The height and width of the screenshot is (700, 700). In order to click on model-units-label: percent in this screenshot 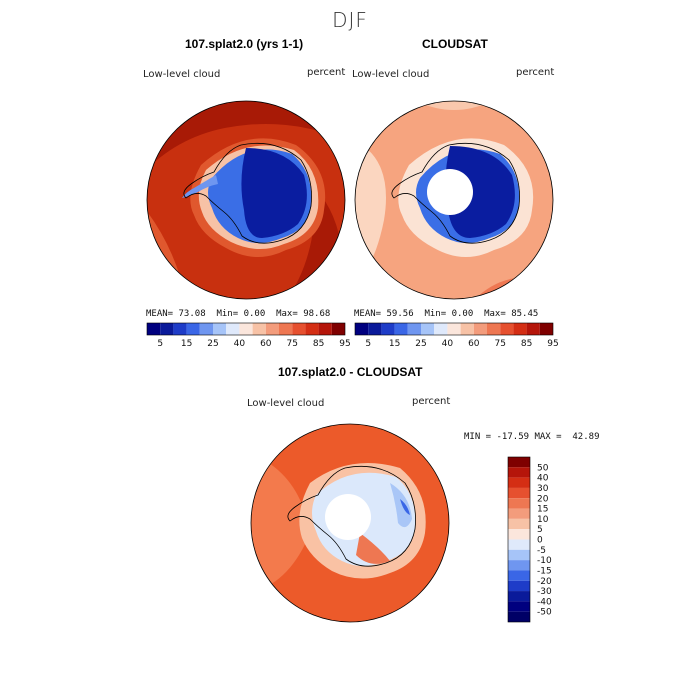, I will do `click(326, 72)`.